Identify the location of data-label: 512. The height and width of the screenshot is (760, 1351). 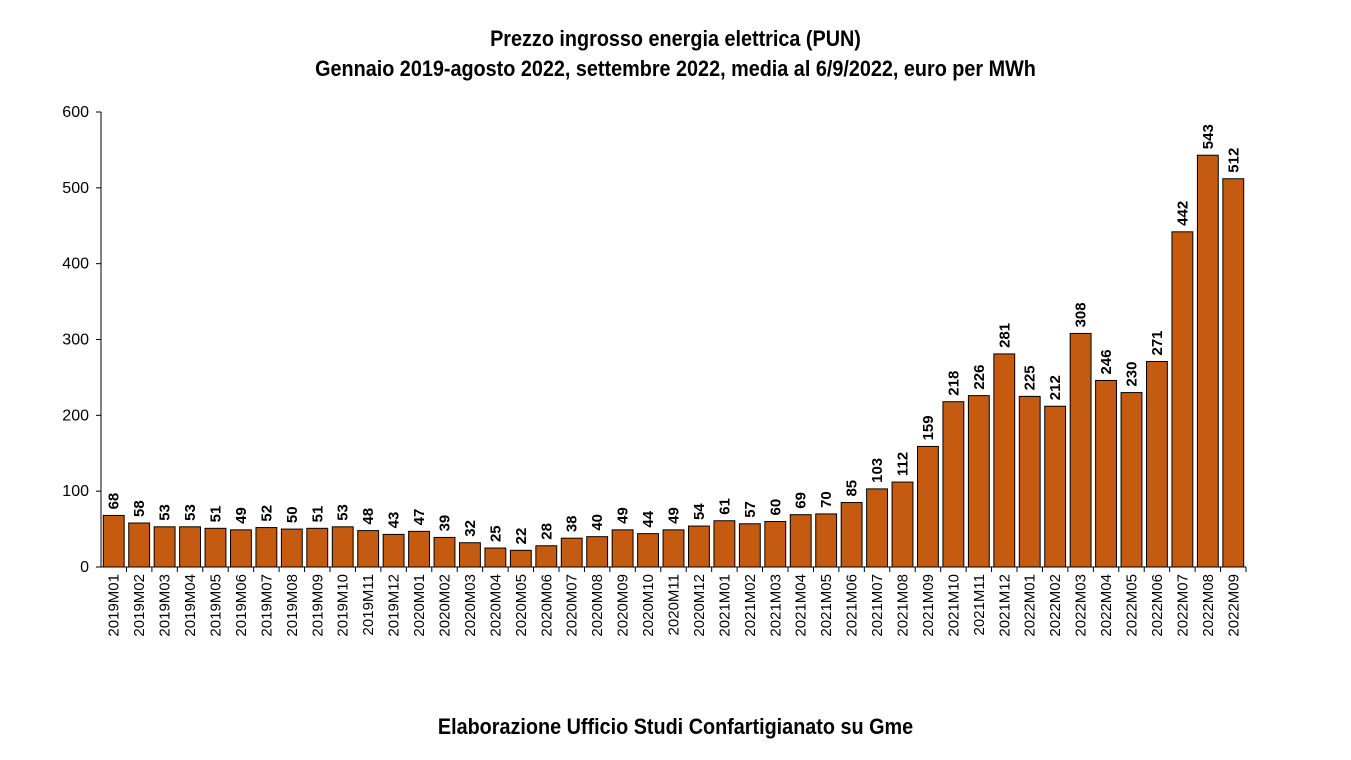
(1233, 160).